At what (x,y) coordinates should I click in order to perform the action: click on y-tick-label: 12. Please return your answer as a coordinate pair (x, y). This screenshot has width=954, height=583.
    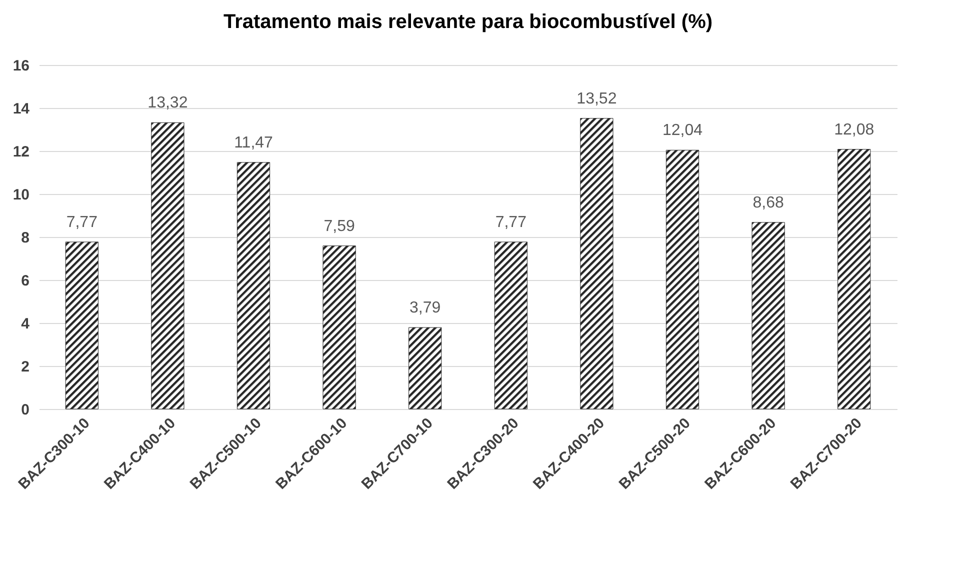
    Looking at the image, I should click on (21, 152).